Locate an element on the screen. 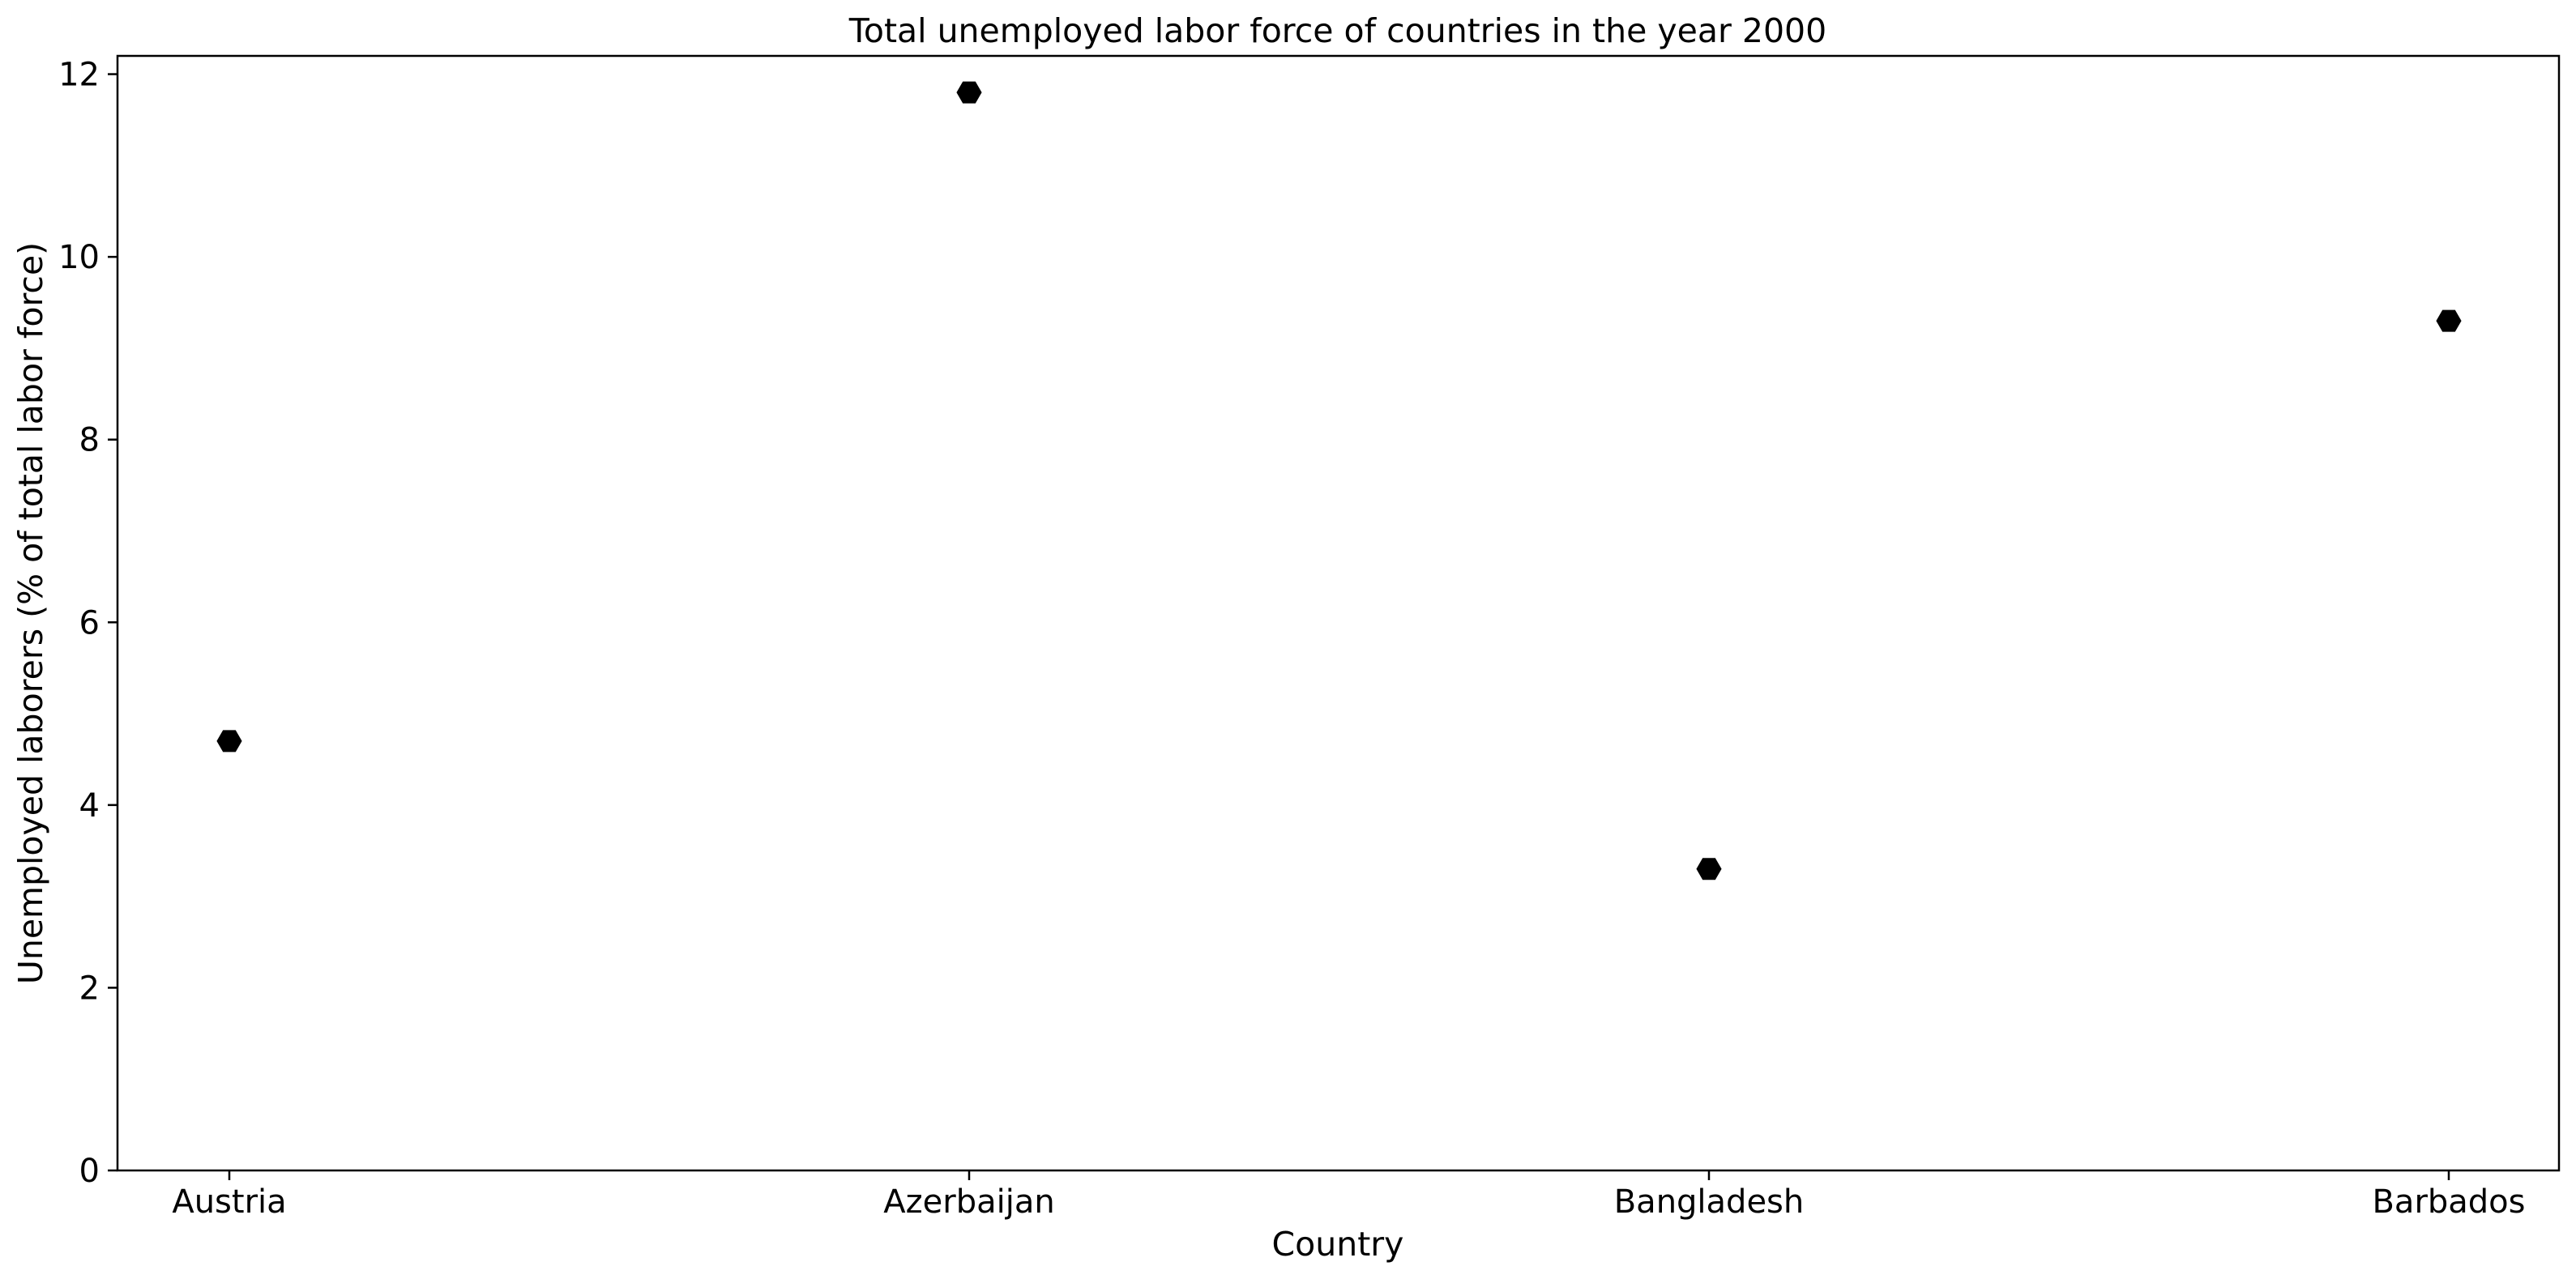  y-tick-label: 4 is located at coordinates (89, 806).